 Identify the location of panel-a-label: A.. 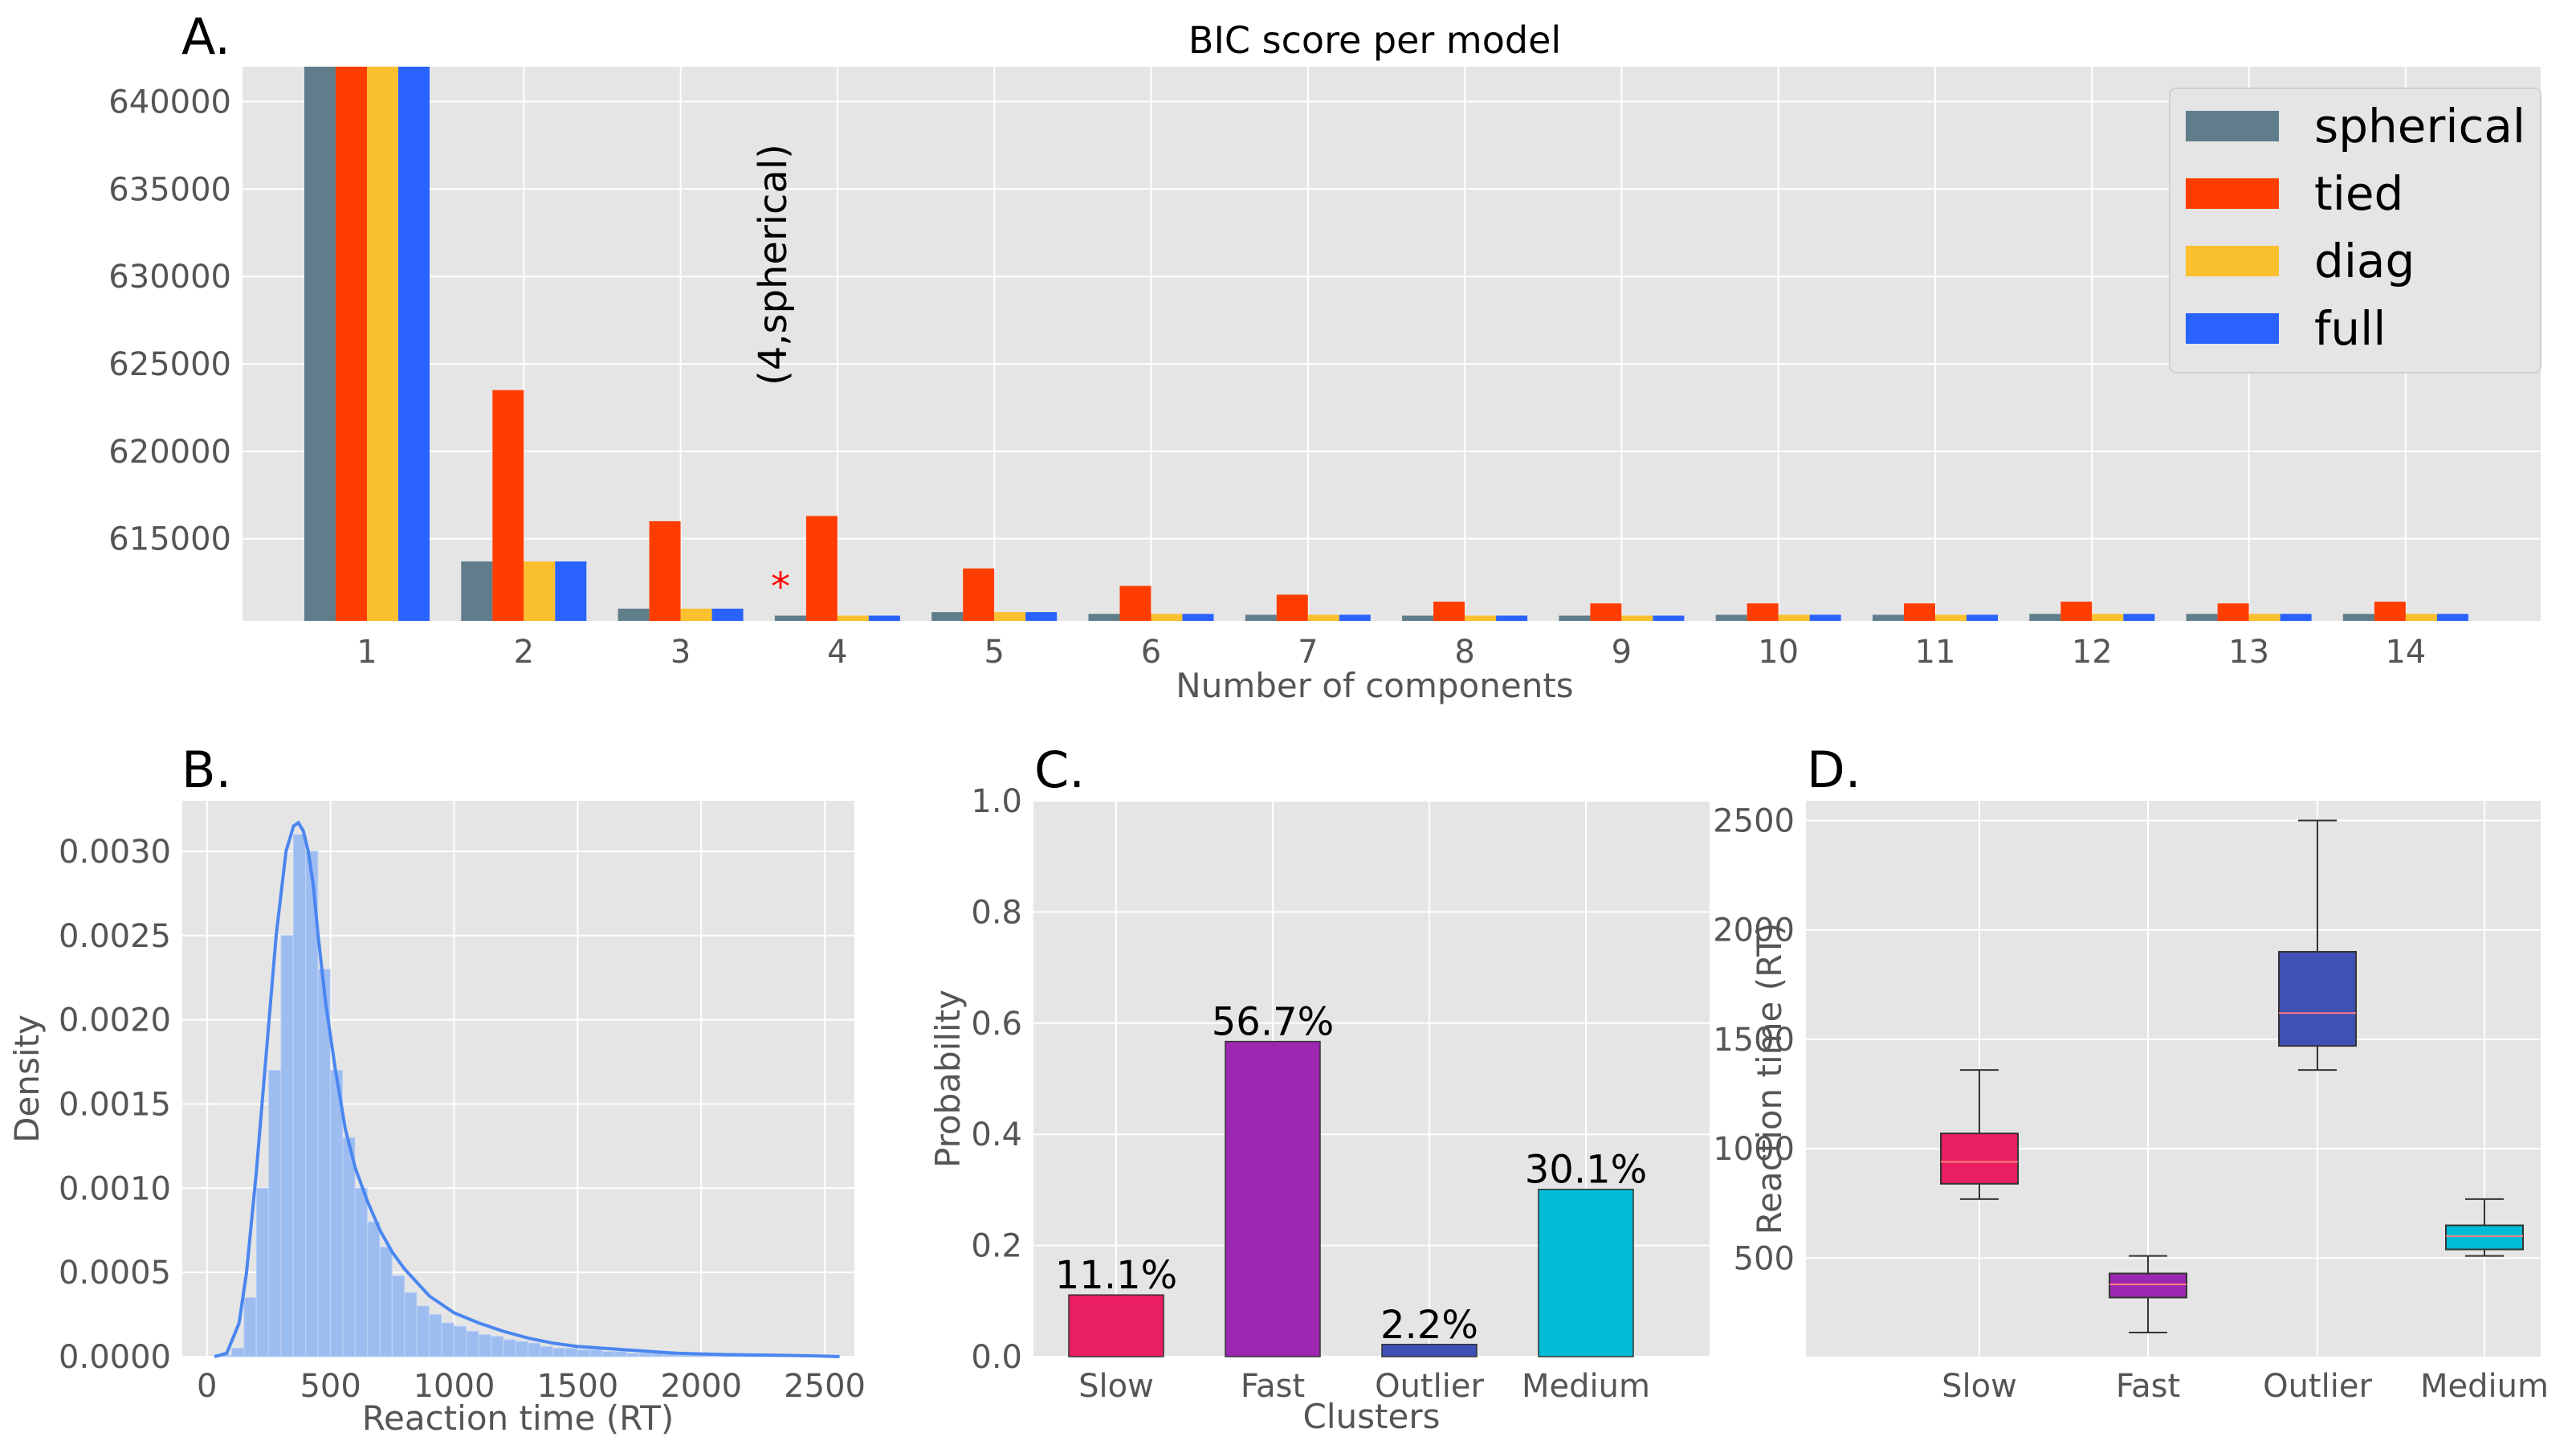
(205, 36).